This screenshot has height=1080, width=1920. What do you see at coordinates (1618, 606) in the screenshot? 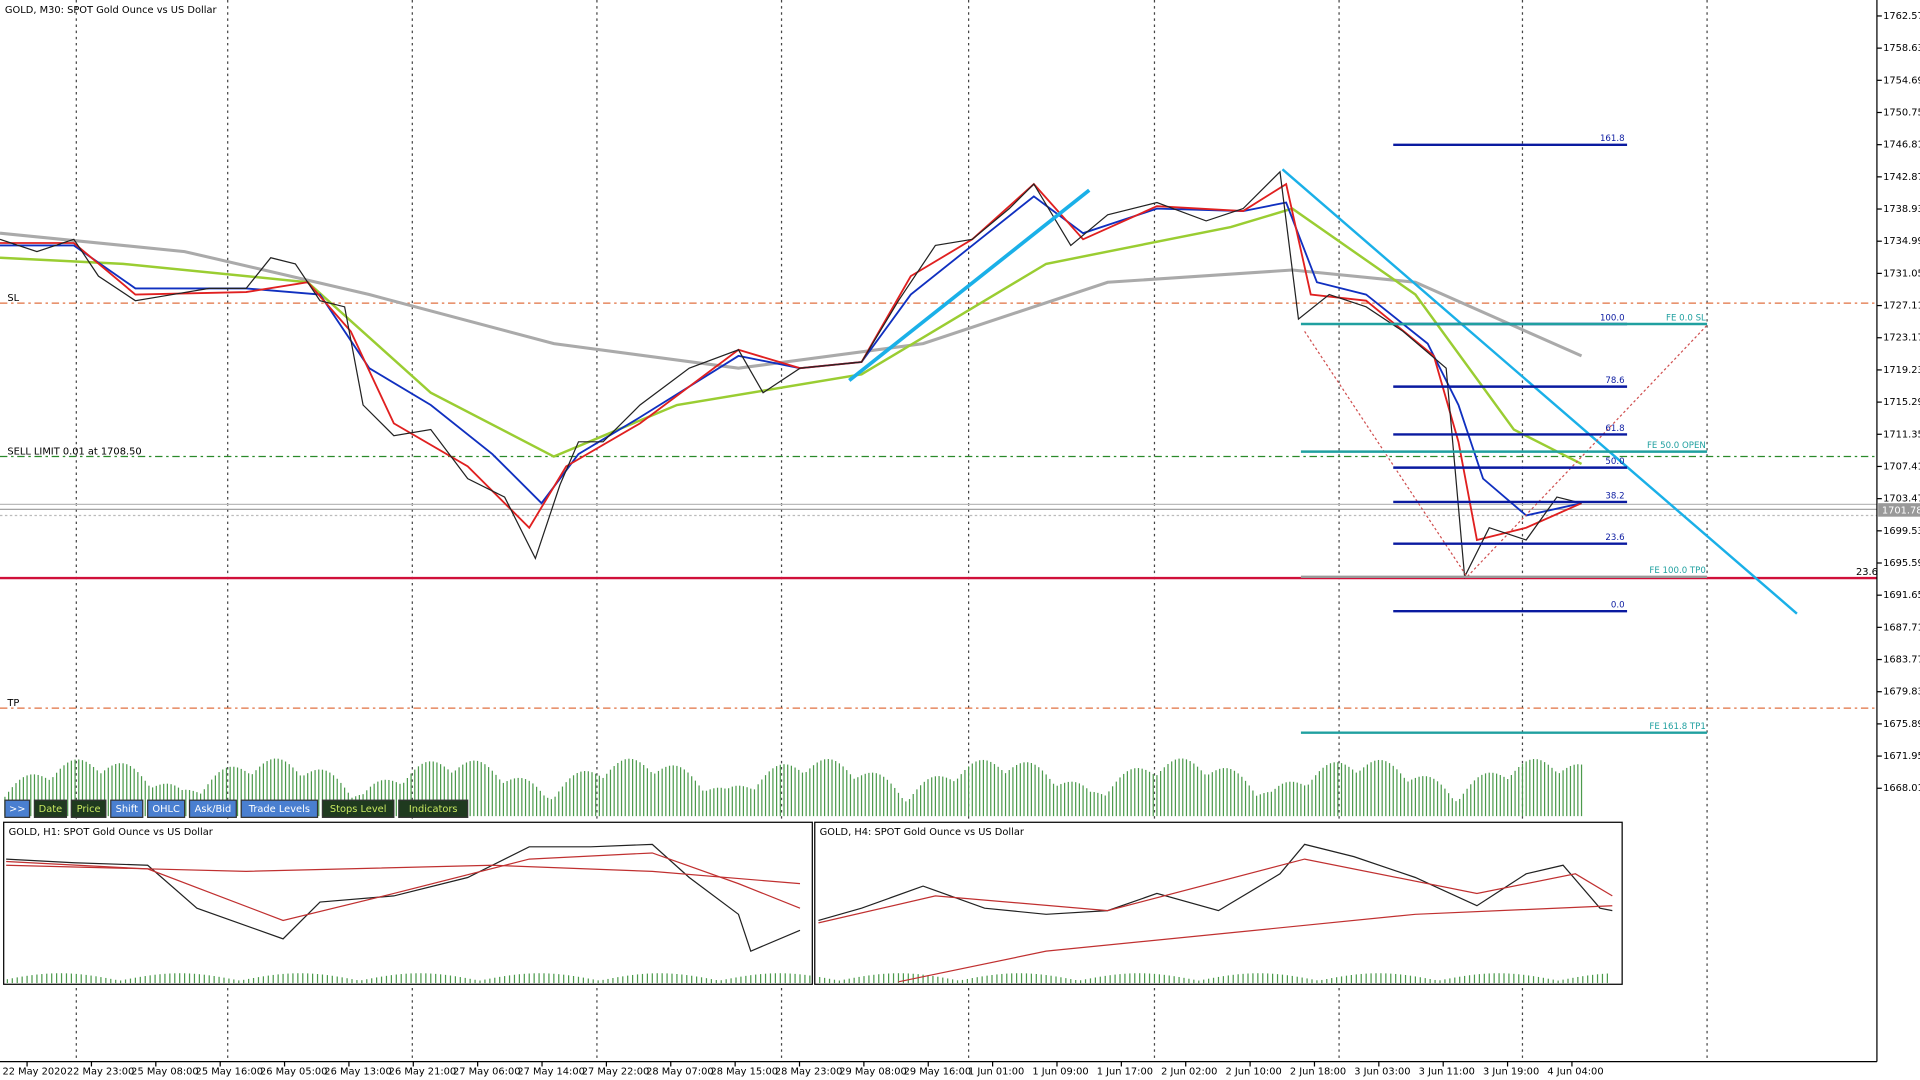
I see `fib-label: 0.0` at bounding box center [1618, 606].